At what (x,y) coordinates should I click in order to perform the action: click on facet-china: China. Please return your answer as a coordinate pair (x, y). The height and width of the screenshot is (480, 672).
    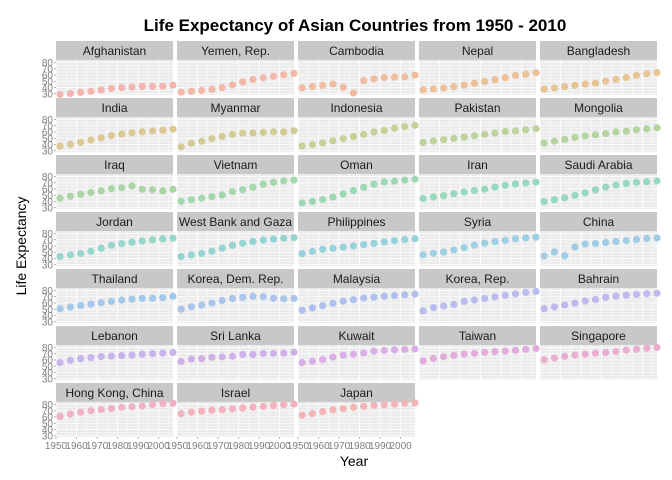
    Looking at the image, I should click on (600, 239).